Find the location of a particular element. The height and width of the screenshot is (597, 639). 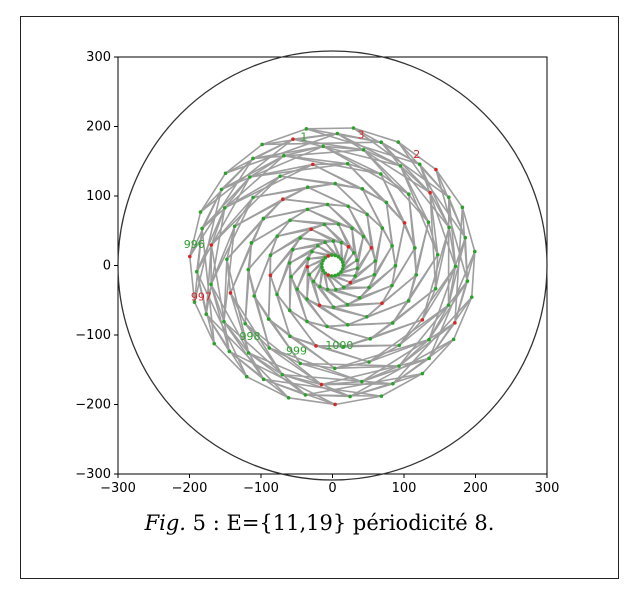

y-tick-label: −200 is located at coordinates (93, 405).